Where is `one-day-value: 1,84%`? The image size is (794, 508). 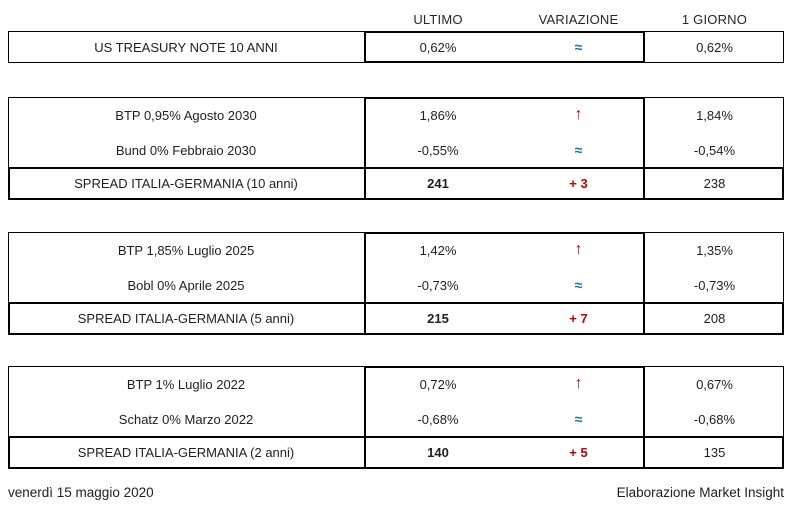 one-day-value: 1,84% is located at coordinates (714, 115).